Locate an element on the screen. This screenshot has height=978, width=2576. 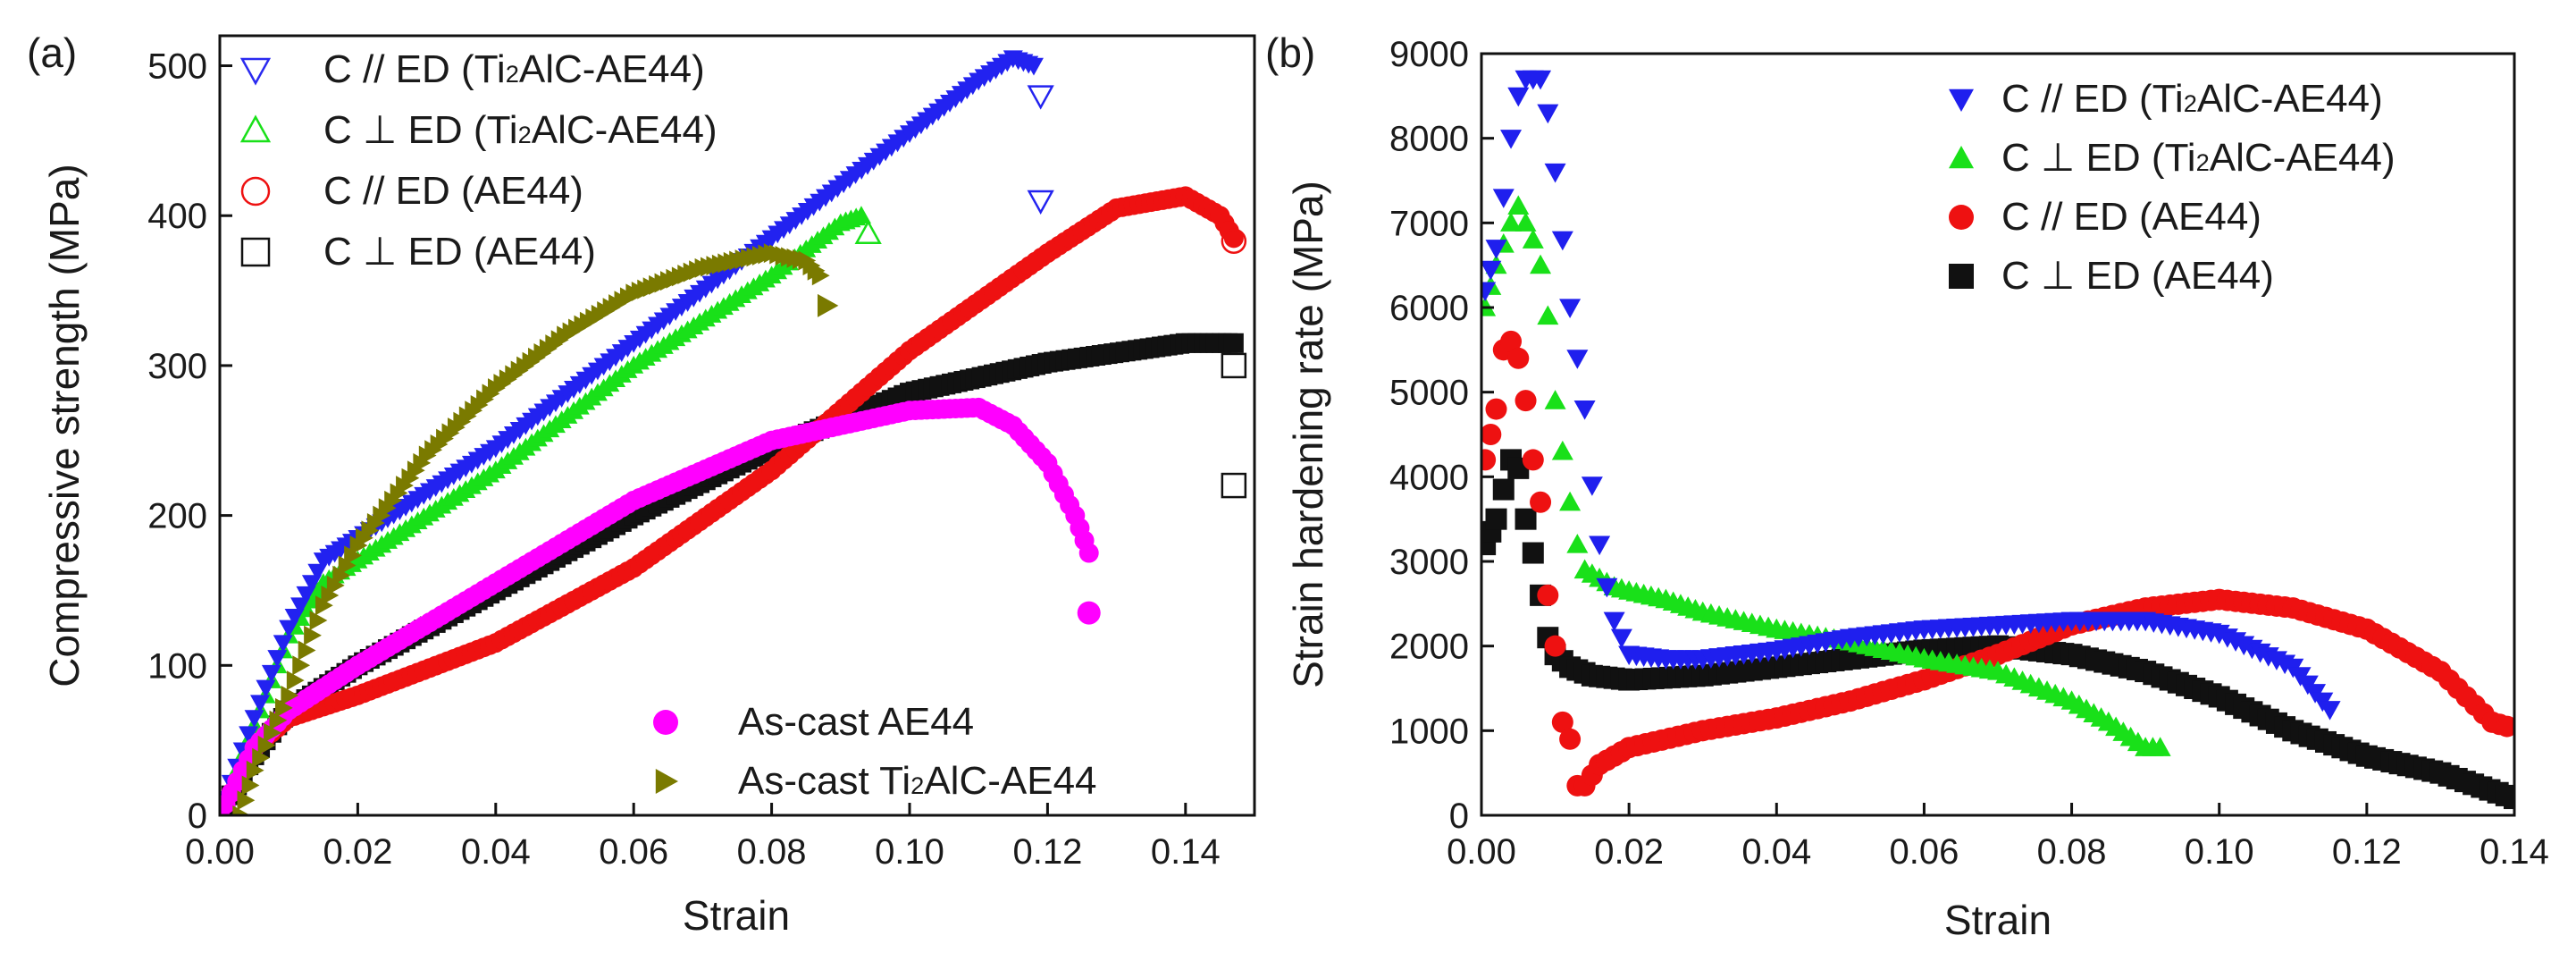
x-tick-label: 0.04 is located at coordinates (1776, 852).